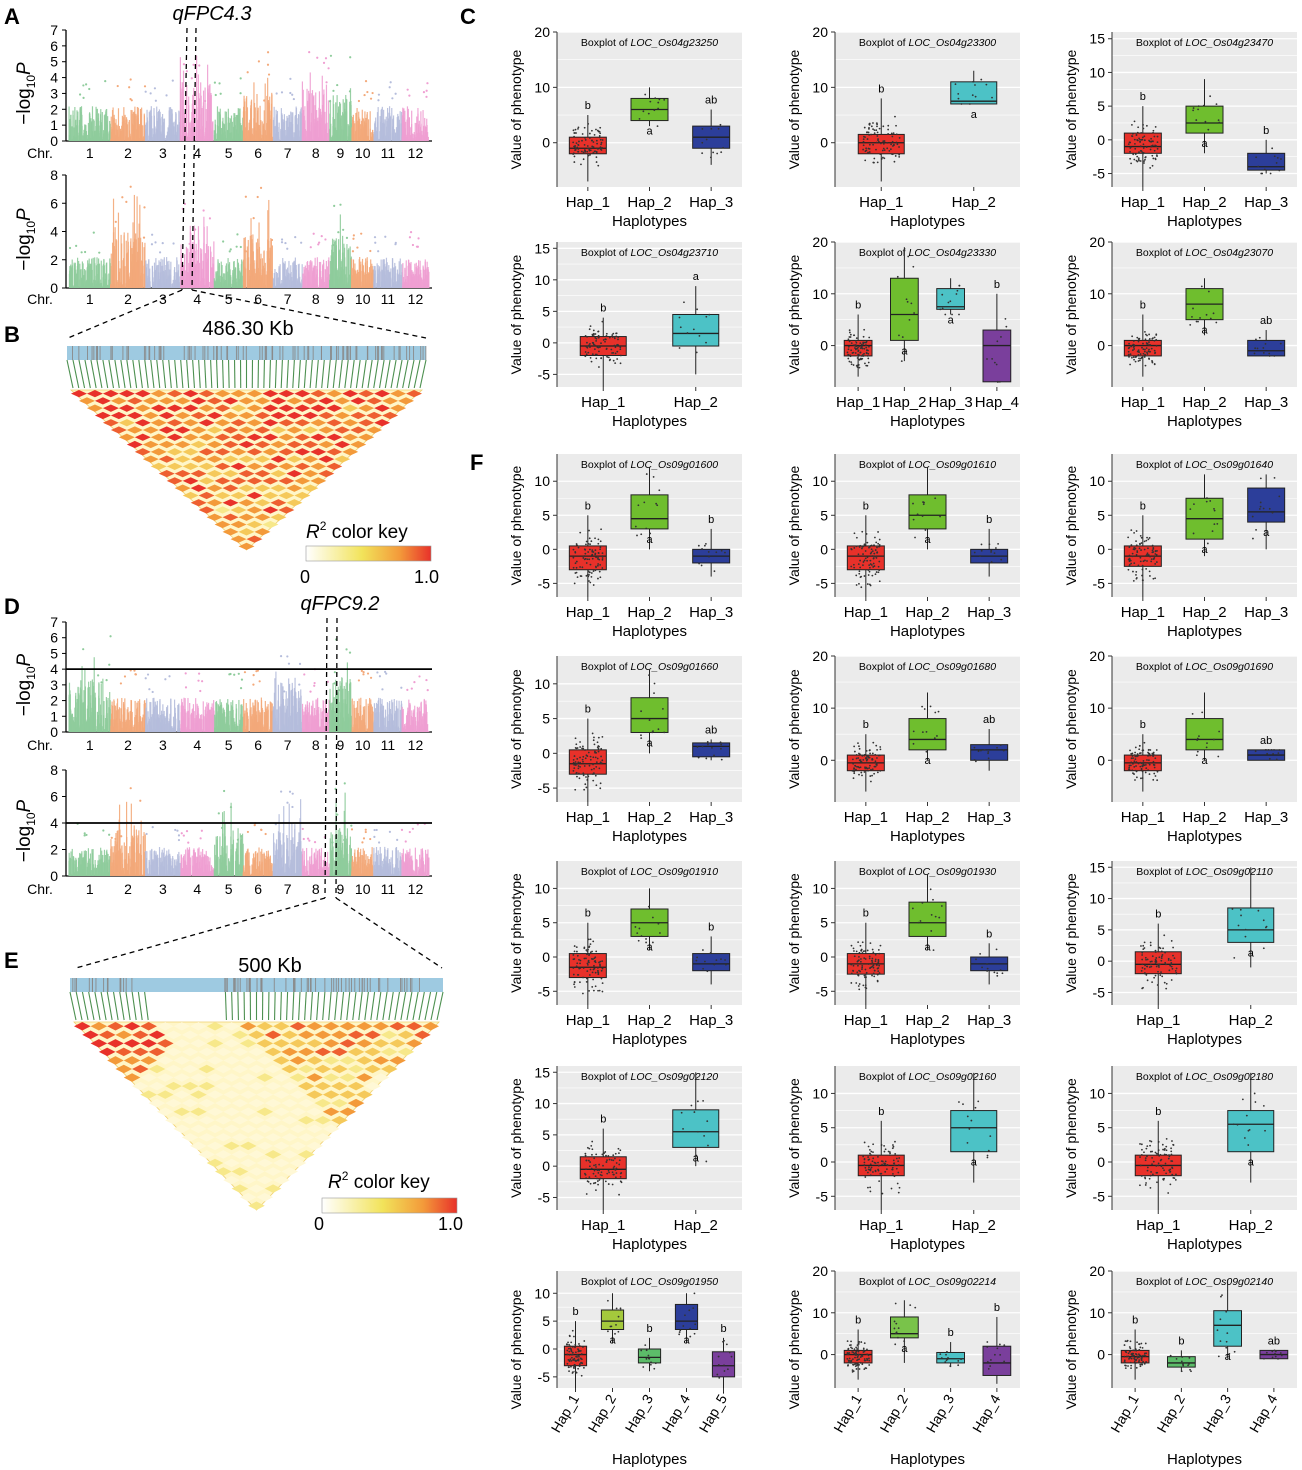 This screenshot has width=1302, height=1470. Describe the element at coordinates (212, 14) in the screenshot. I see `qtl-title-4: qFPC4.3` at that location.